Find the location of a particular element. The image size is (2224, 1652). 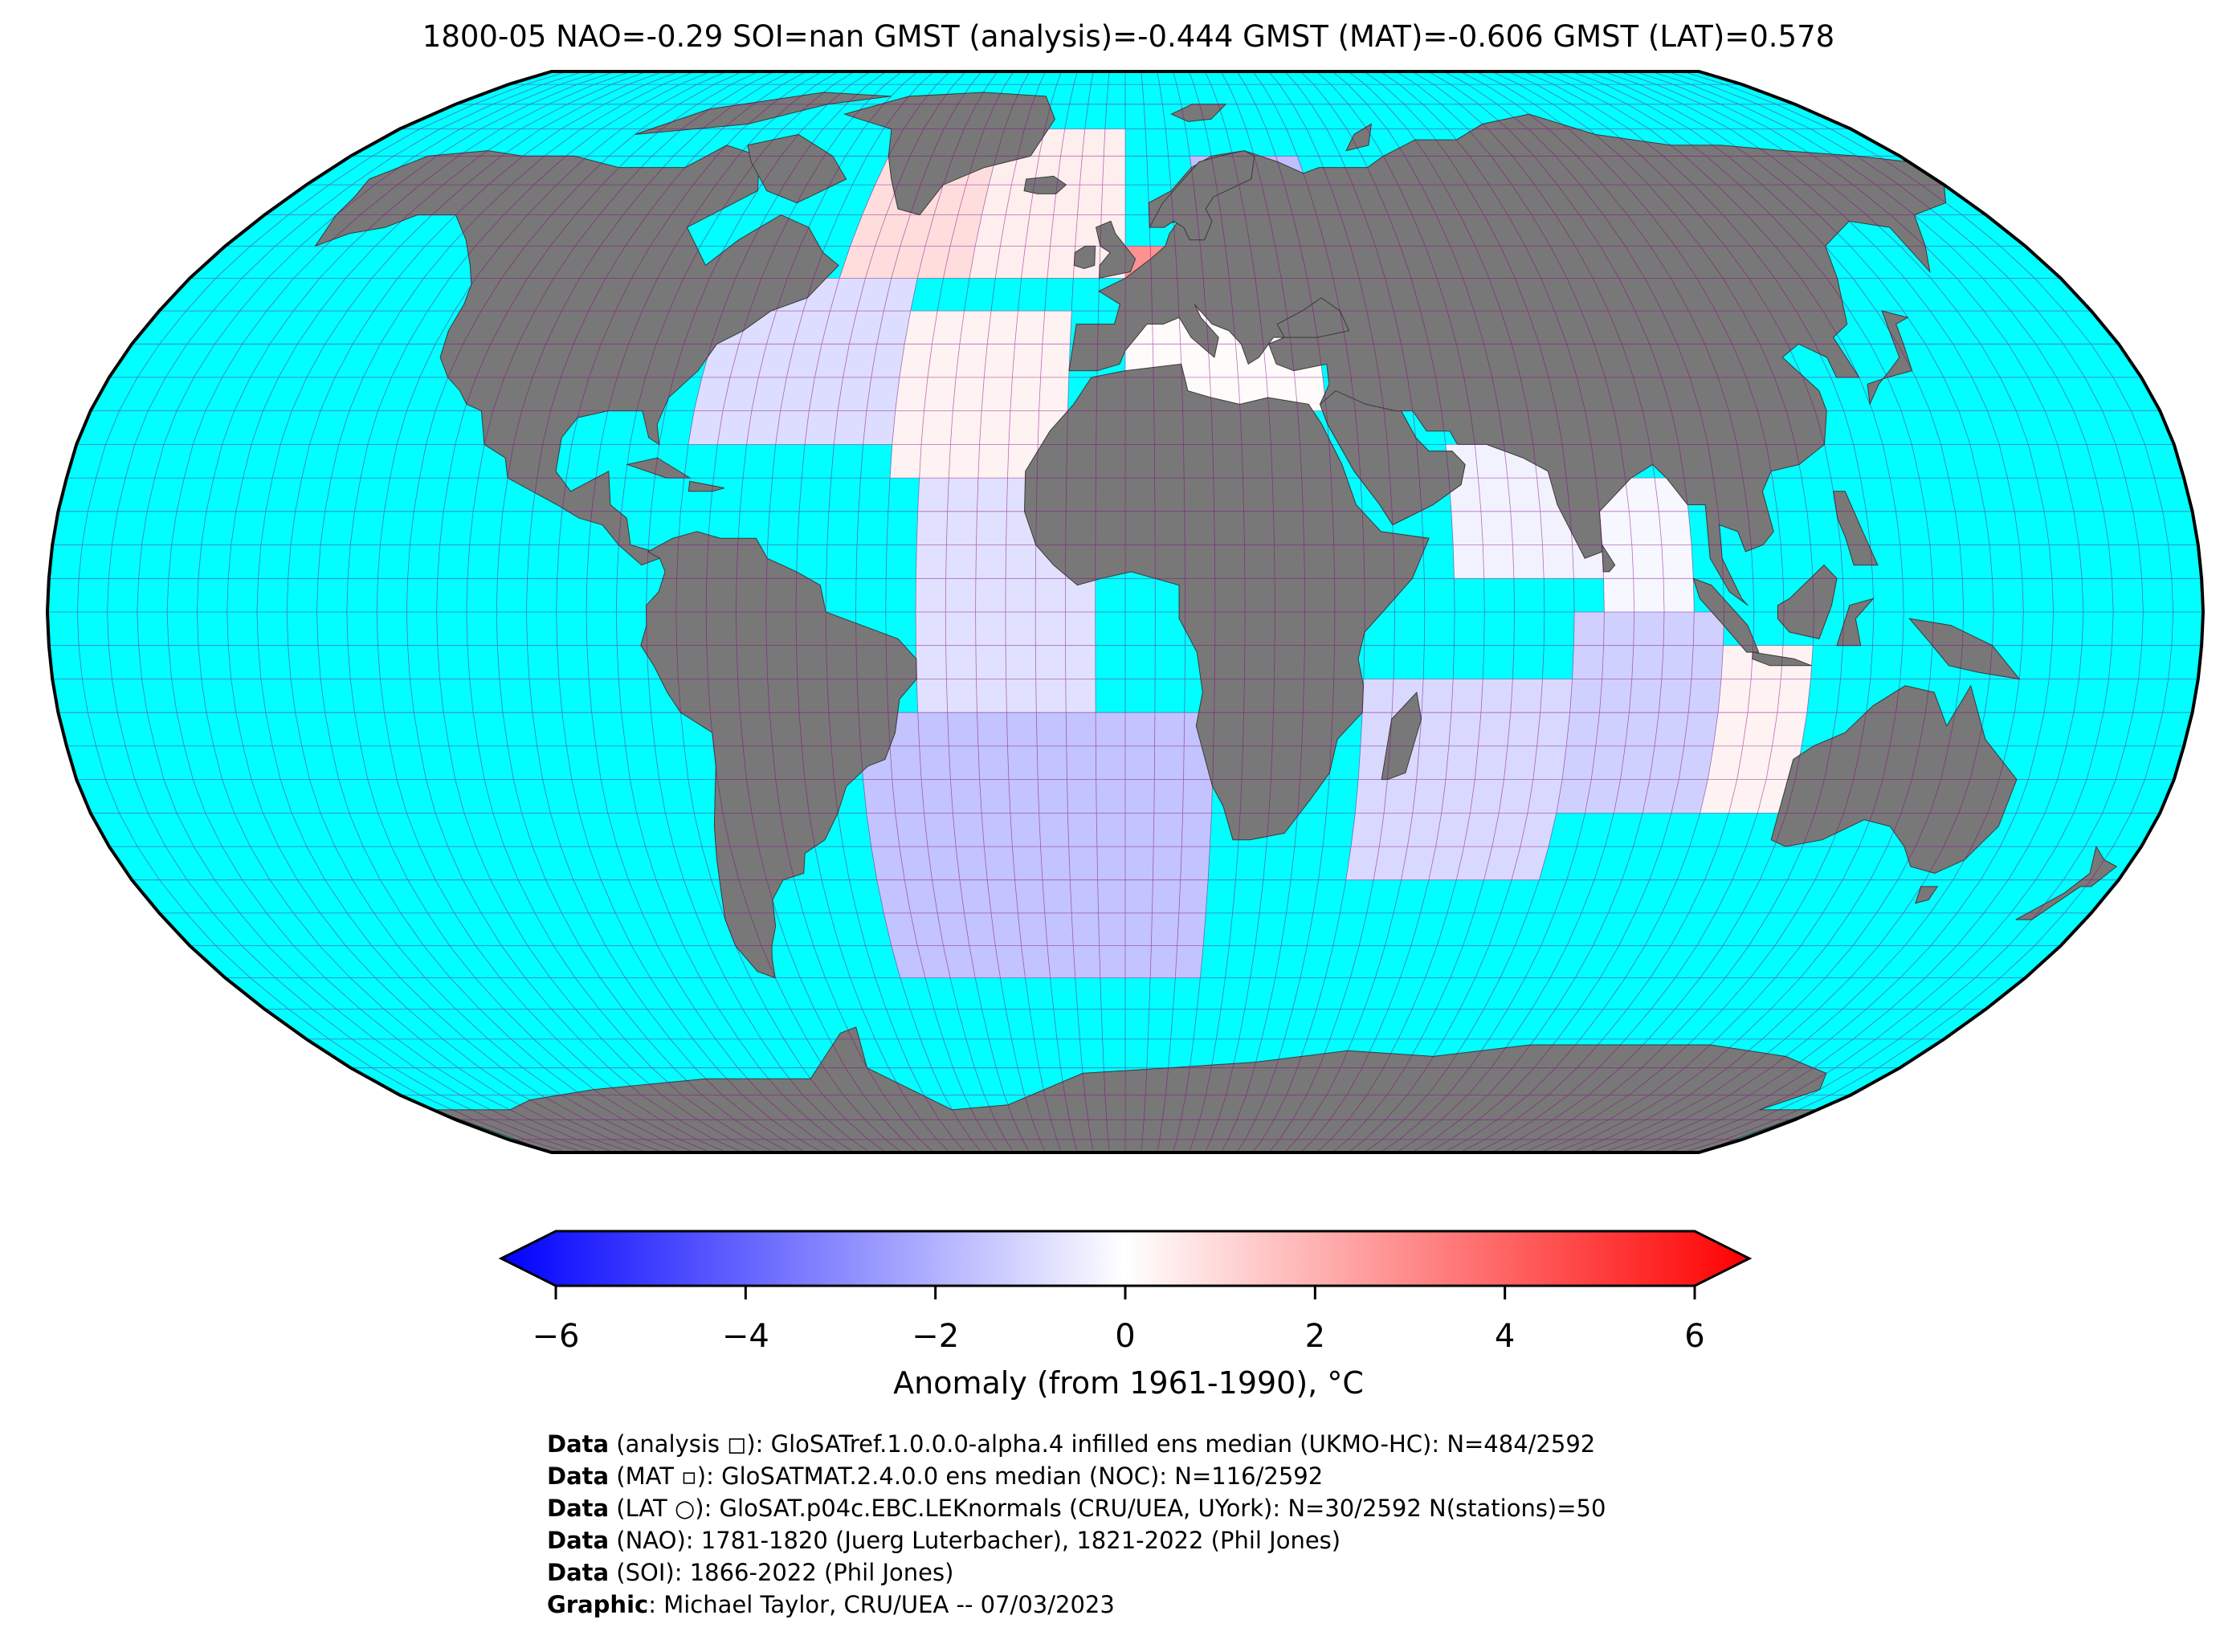

colorbar-gradient is located at coordinates (1125, 1258).